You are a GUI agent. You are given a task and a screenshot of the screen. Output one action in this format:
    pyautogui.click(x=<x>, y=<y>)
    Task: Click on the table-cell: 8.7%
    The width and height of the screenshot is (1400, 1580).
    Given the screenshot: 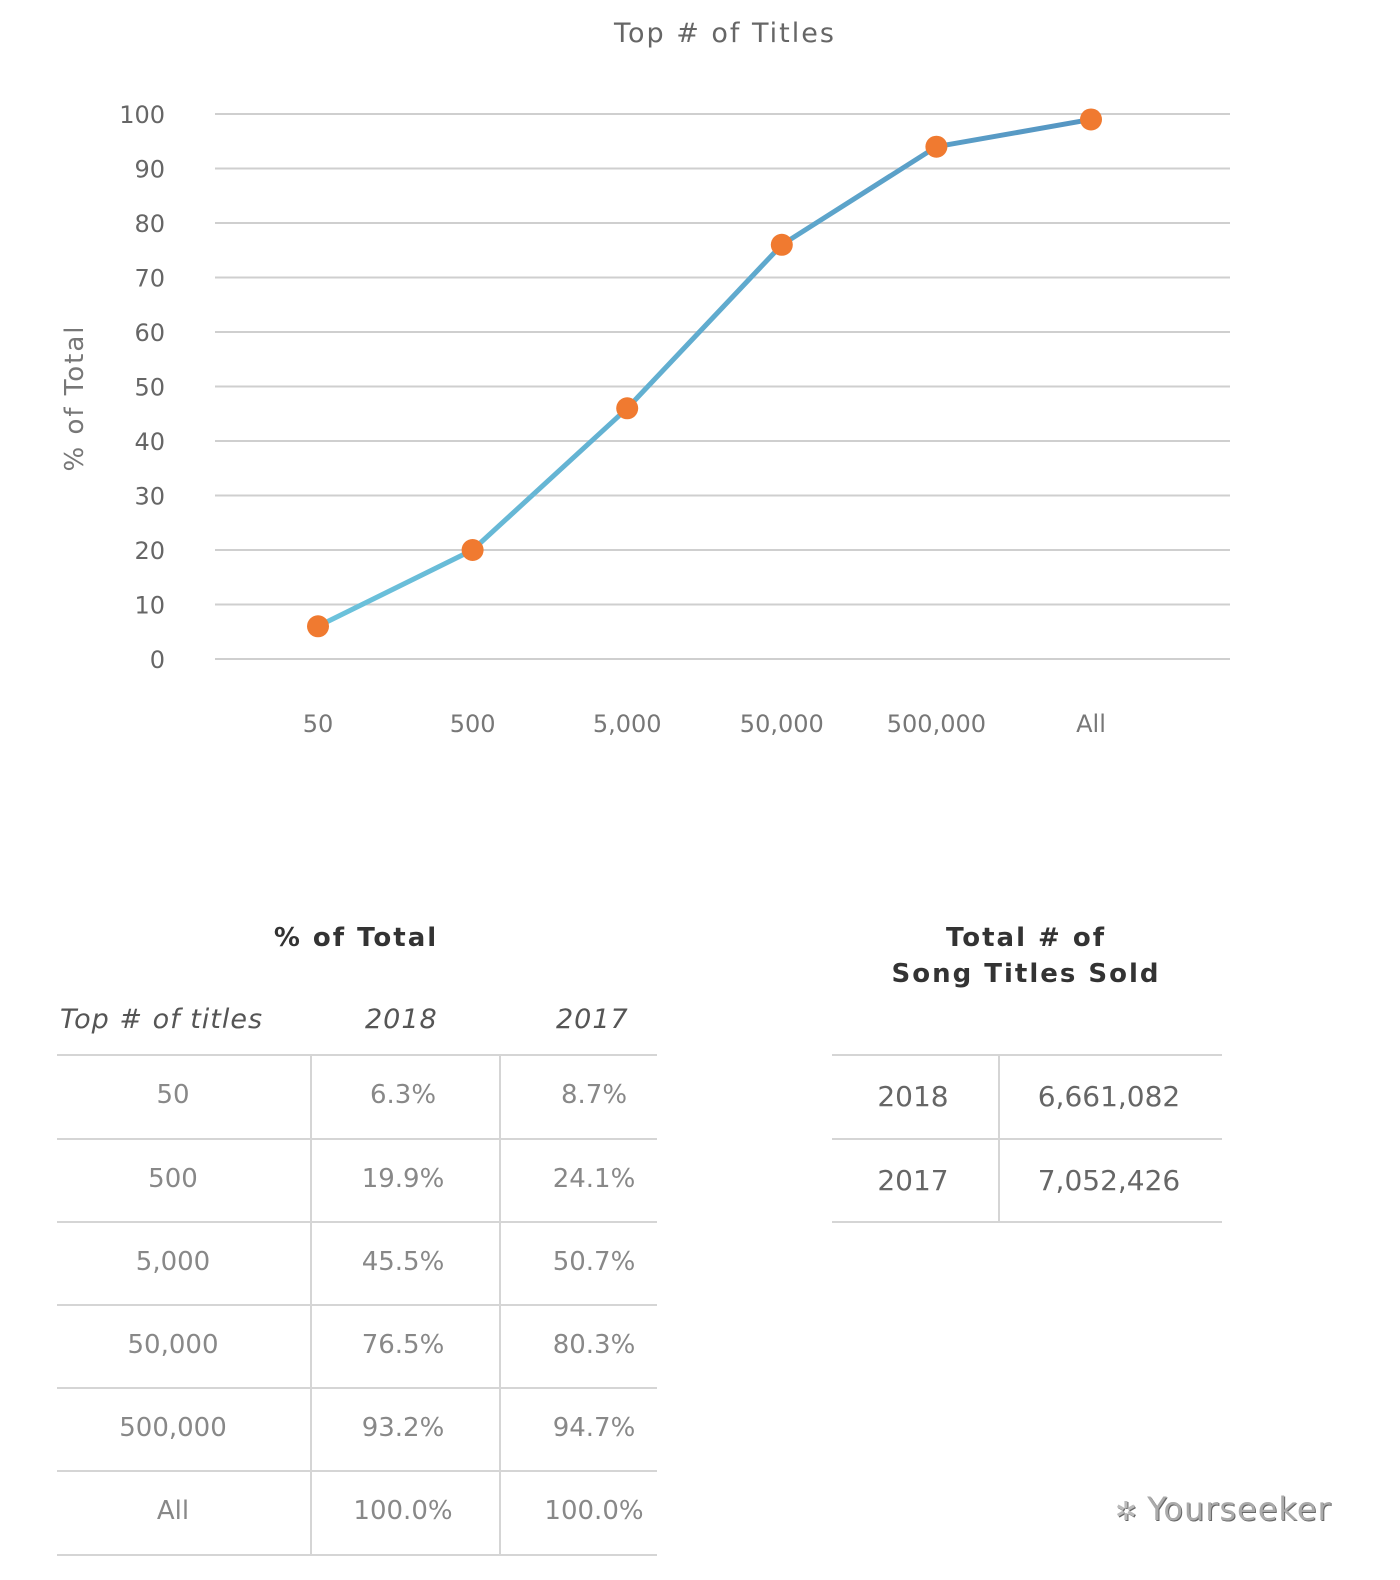 What is the action you would take?
    pyautogui.click(x=594, y=1095)
    